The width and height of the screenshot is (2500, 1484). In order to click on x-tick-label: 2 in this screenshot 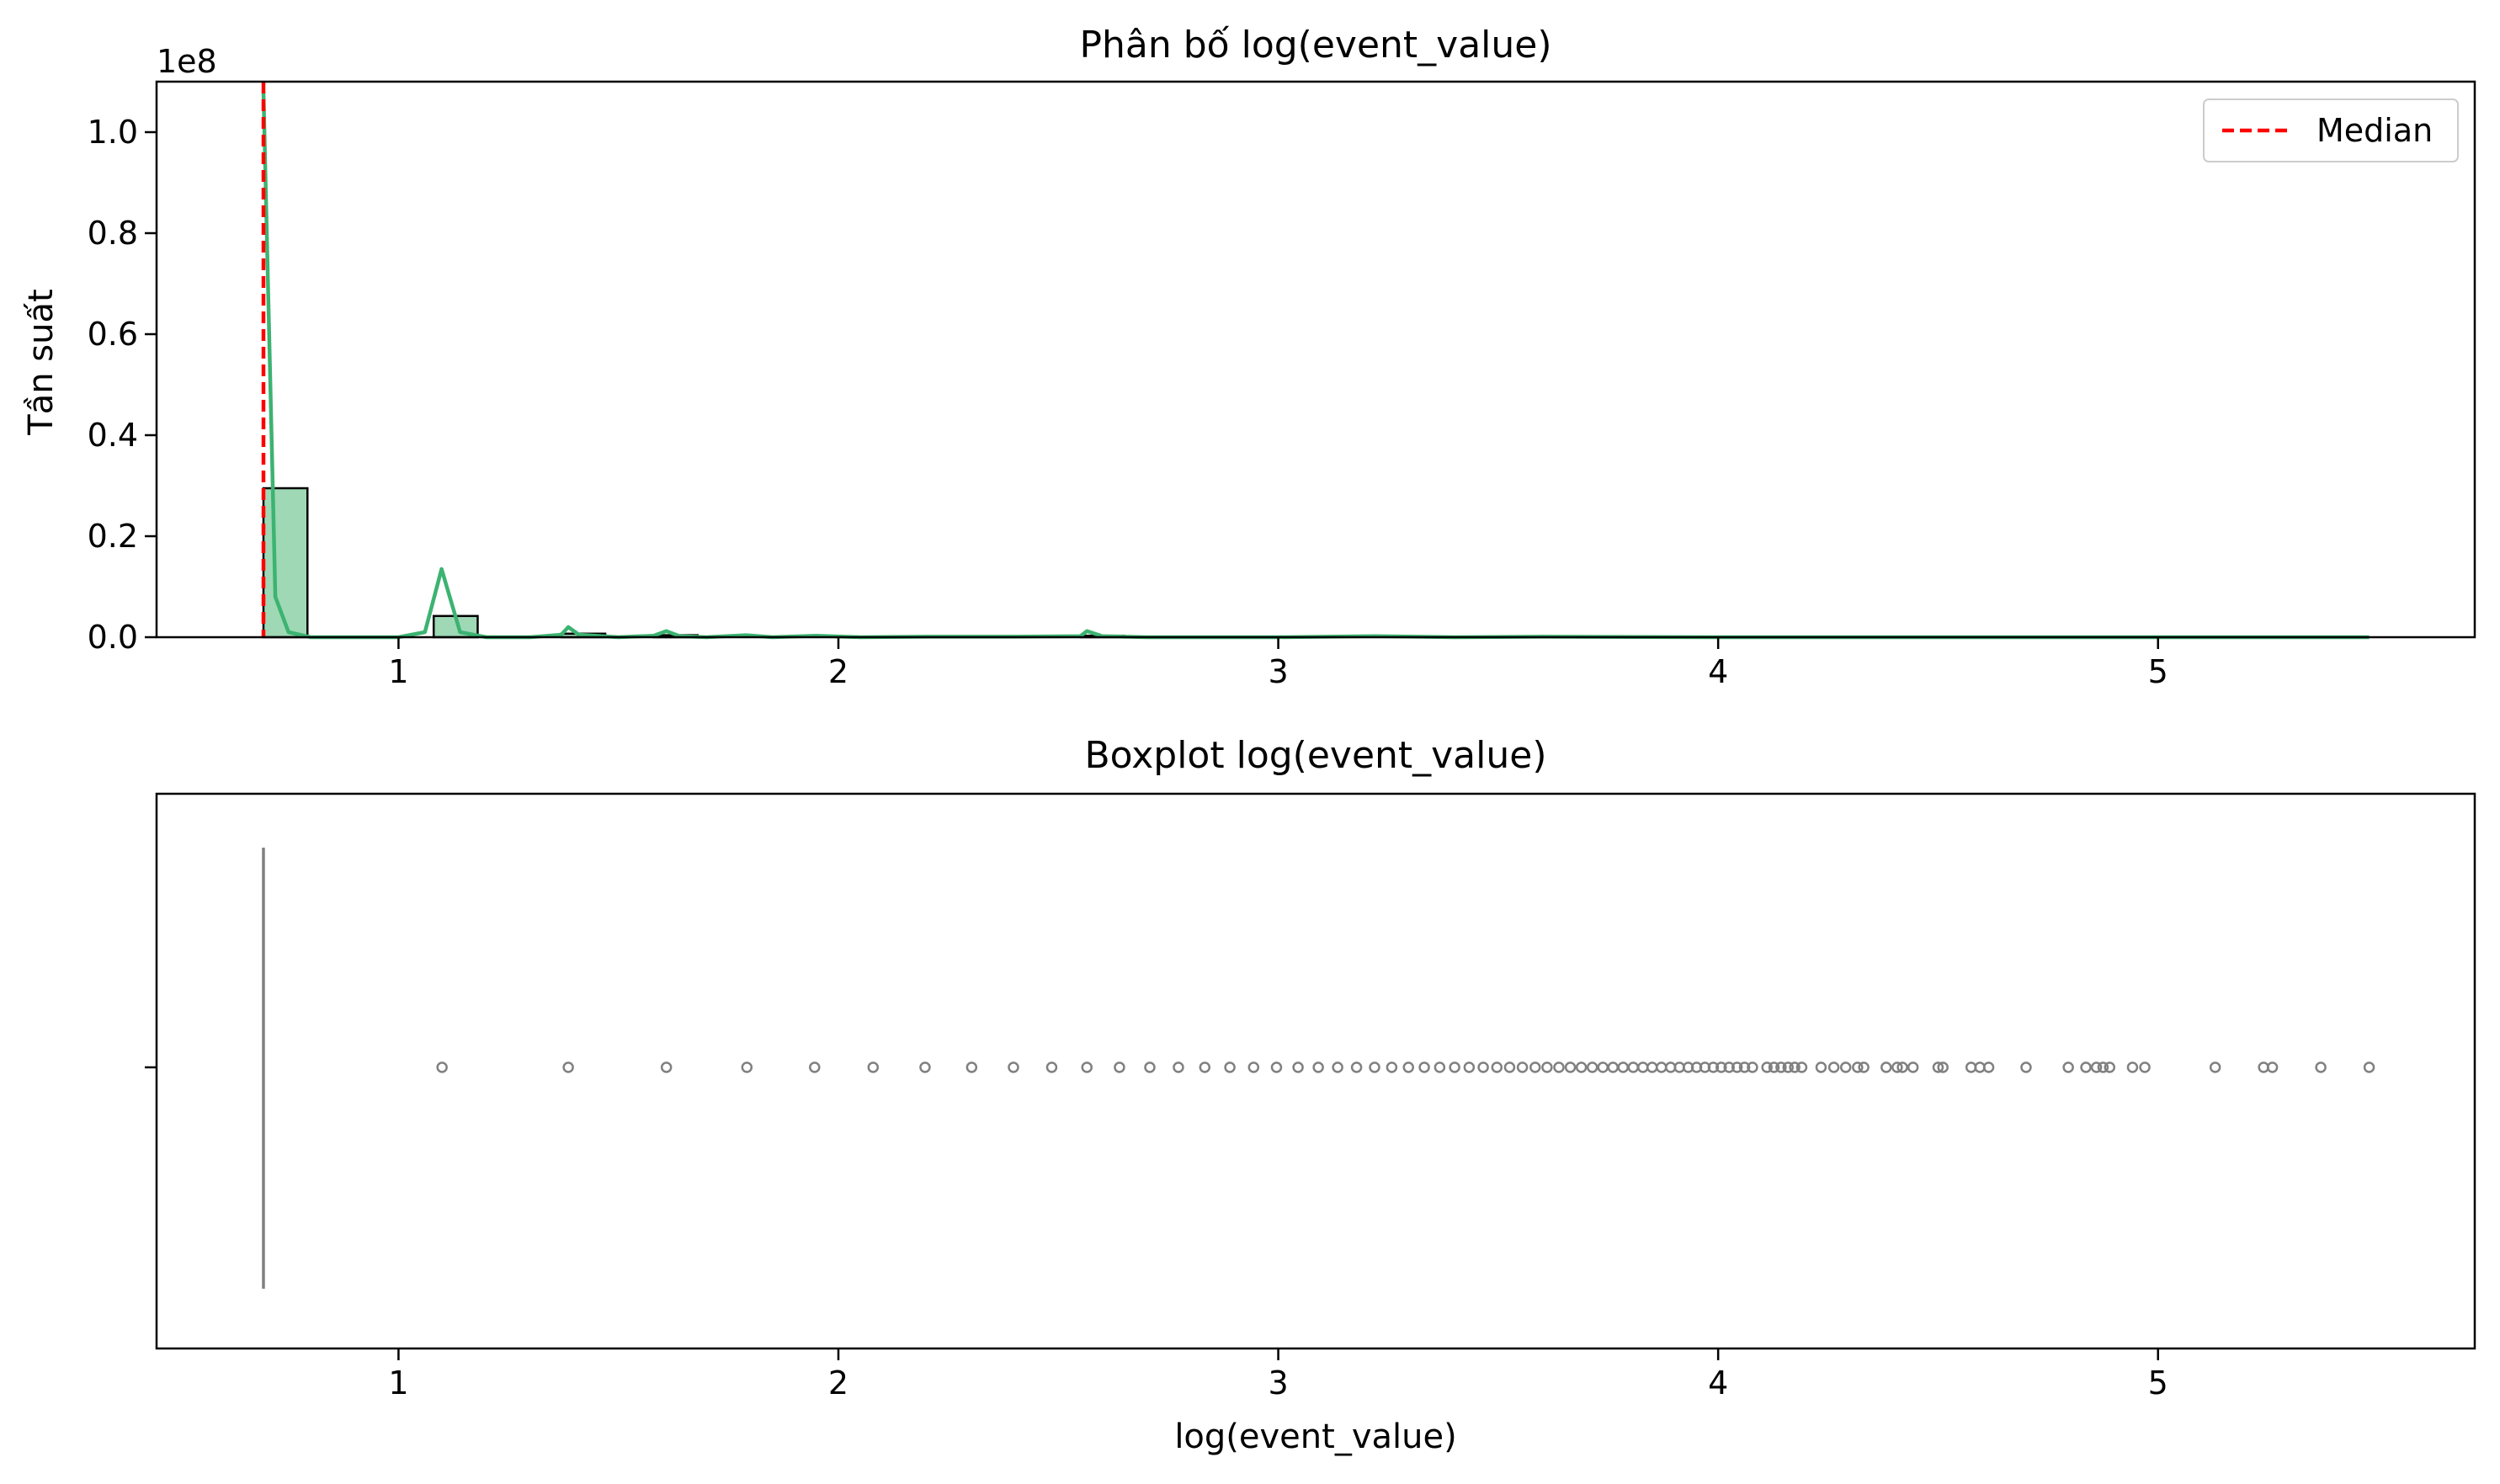, I will do `click(838, 1383)`.